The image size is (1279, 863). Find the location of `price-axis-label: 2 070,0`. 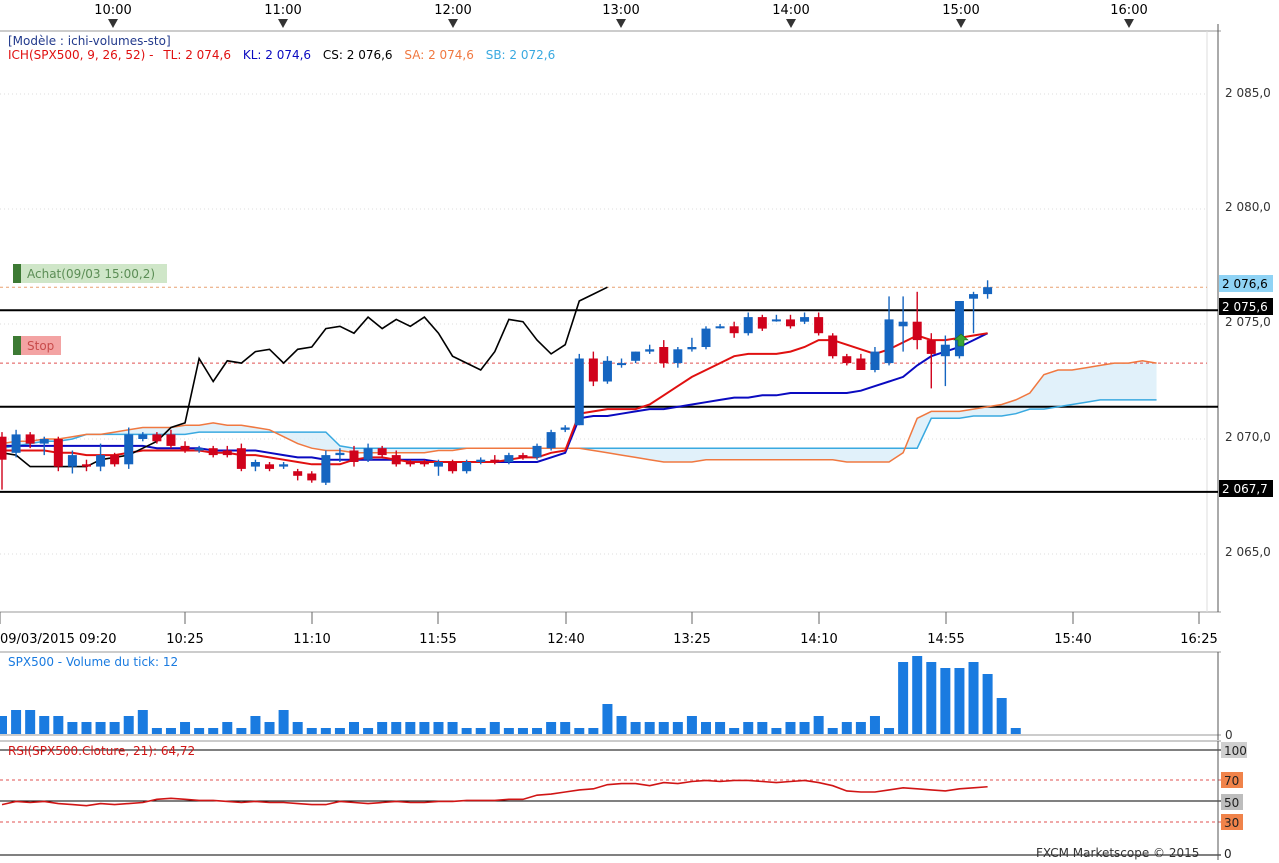

price-axis-label: 2 070,0 is located at coordinates (1248, 437).